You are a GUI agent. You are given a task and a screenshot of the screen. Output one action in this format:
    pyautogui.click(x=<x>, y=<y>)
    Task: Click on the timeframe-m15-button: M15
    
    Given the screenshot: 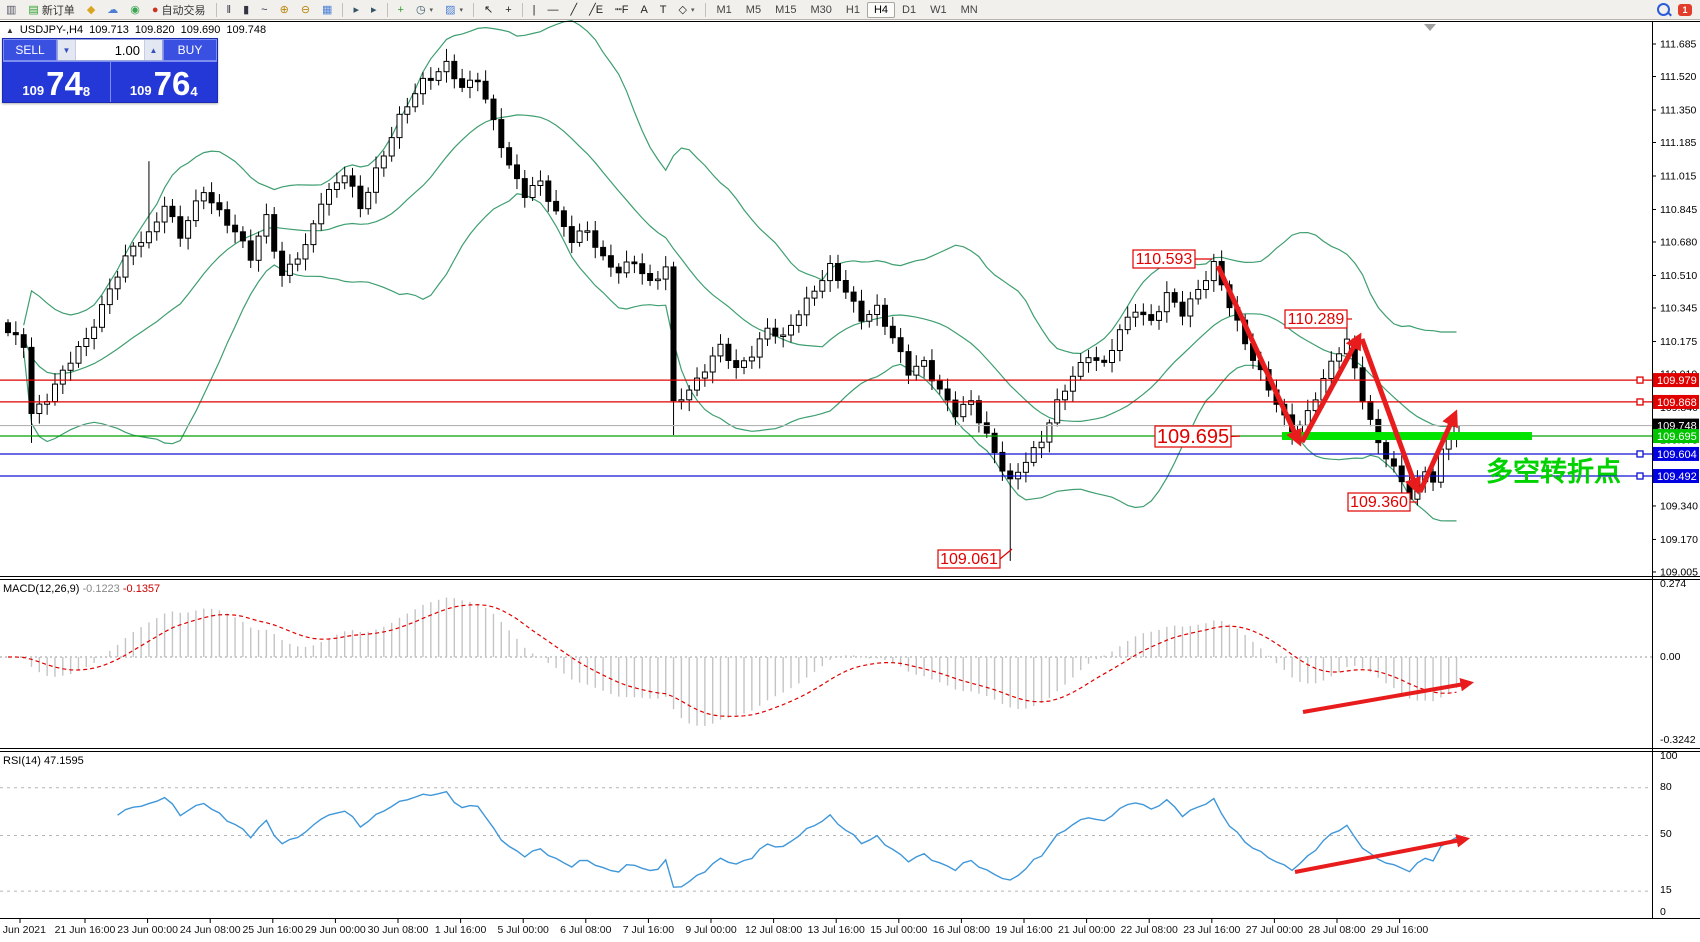 What is the action you would take?
    pyautogui.click(x=786, y=9)
    